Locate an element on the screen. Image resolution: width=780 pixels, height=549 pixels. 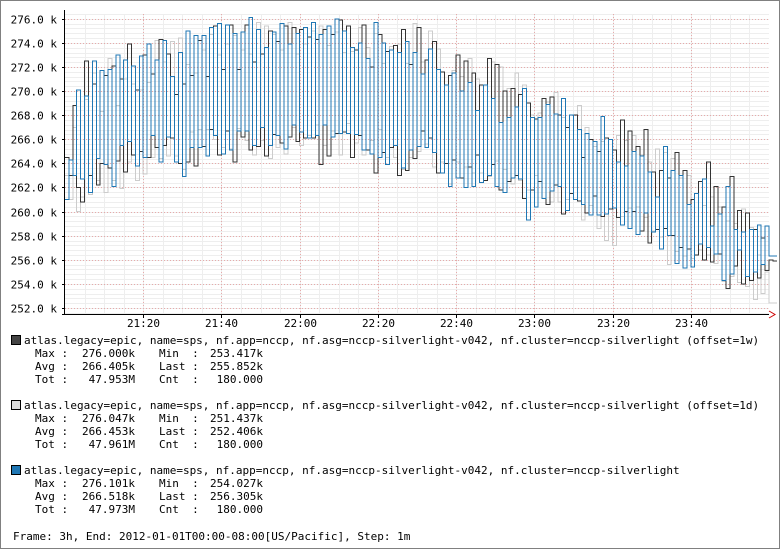
y-tick-label: 276.0 k is located at coordinates (34, 20).